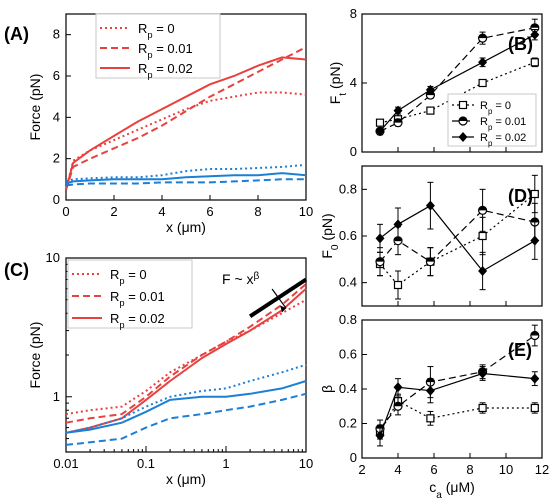 This screenshot has height=498, width=550. What do you see at coordinates (348, 354) in the screenshot?
I see `y-tick-label-e: 0.6` at bounding box center [348, 354].